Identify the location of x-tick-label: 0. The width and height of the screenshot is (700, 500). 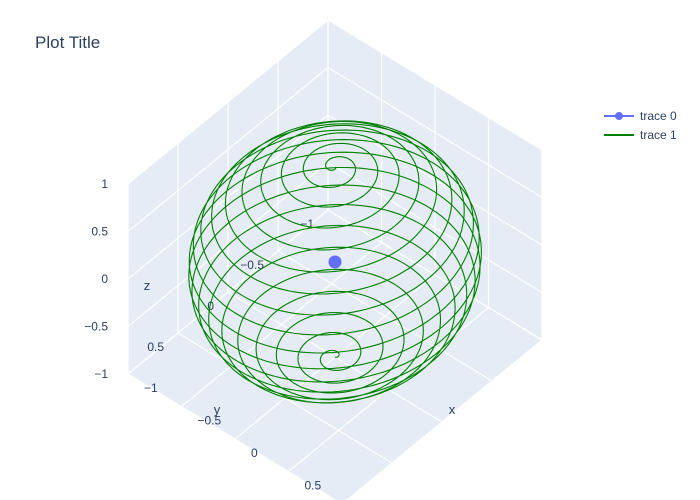
(254, 453).